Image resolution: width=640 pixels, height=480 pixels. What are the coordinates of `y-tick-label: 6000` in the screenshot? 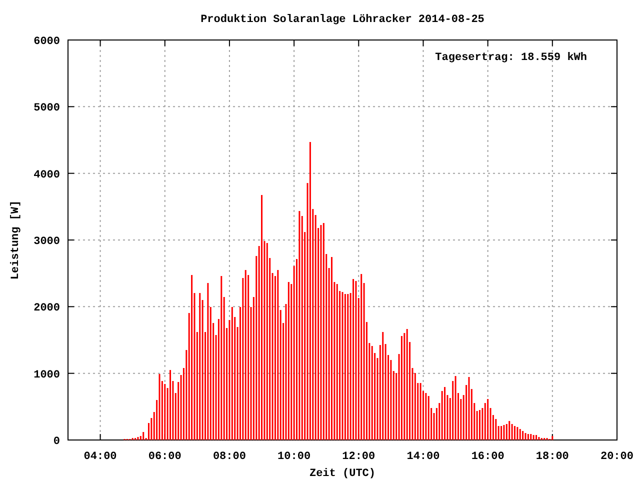 It's located at (47, 42).